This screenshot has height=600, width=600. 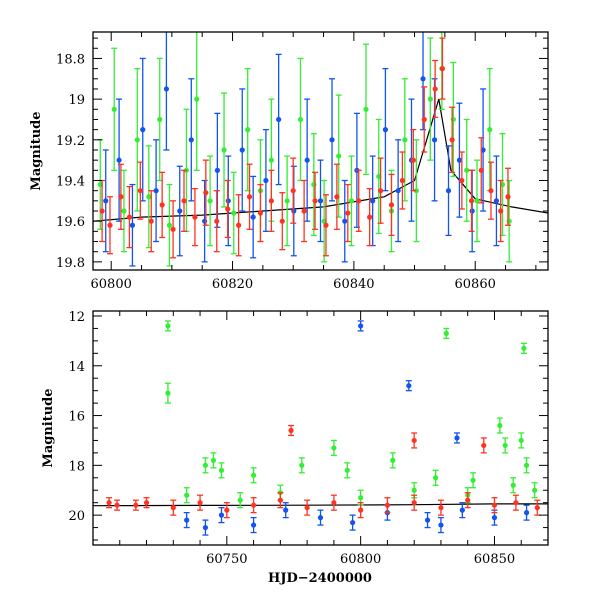 I want to click on bottom-xtick-label: 60850, so click(x=494, y=559).